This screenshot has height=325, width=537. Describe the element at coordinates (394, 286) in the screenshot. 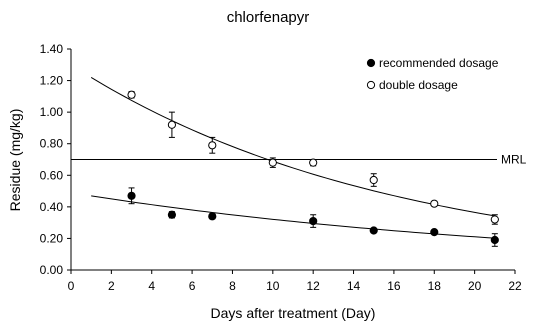

I see `x-tick-label: 16` at that location.